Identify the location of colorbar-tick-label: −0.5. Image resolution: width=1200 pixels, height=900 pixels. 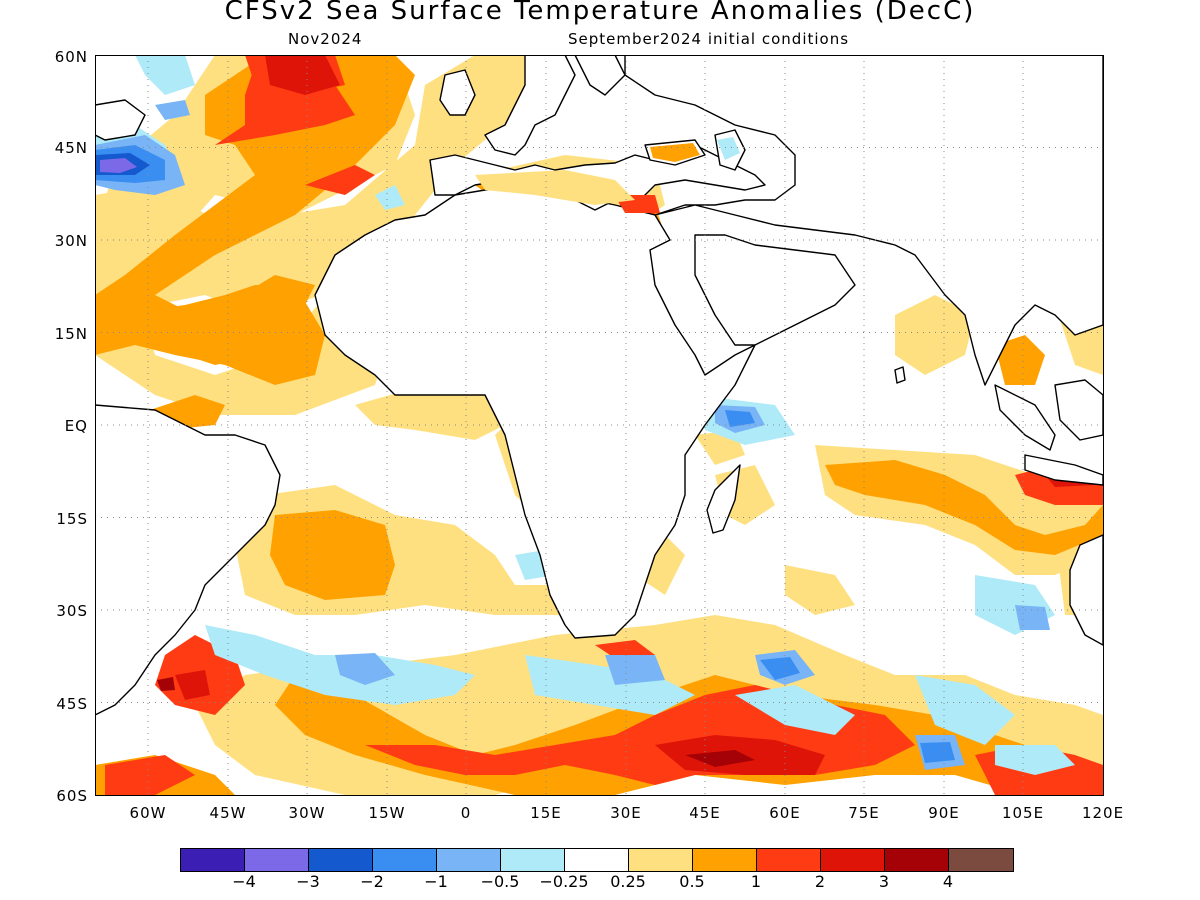
(500, 881).